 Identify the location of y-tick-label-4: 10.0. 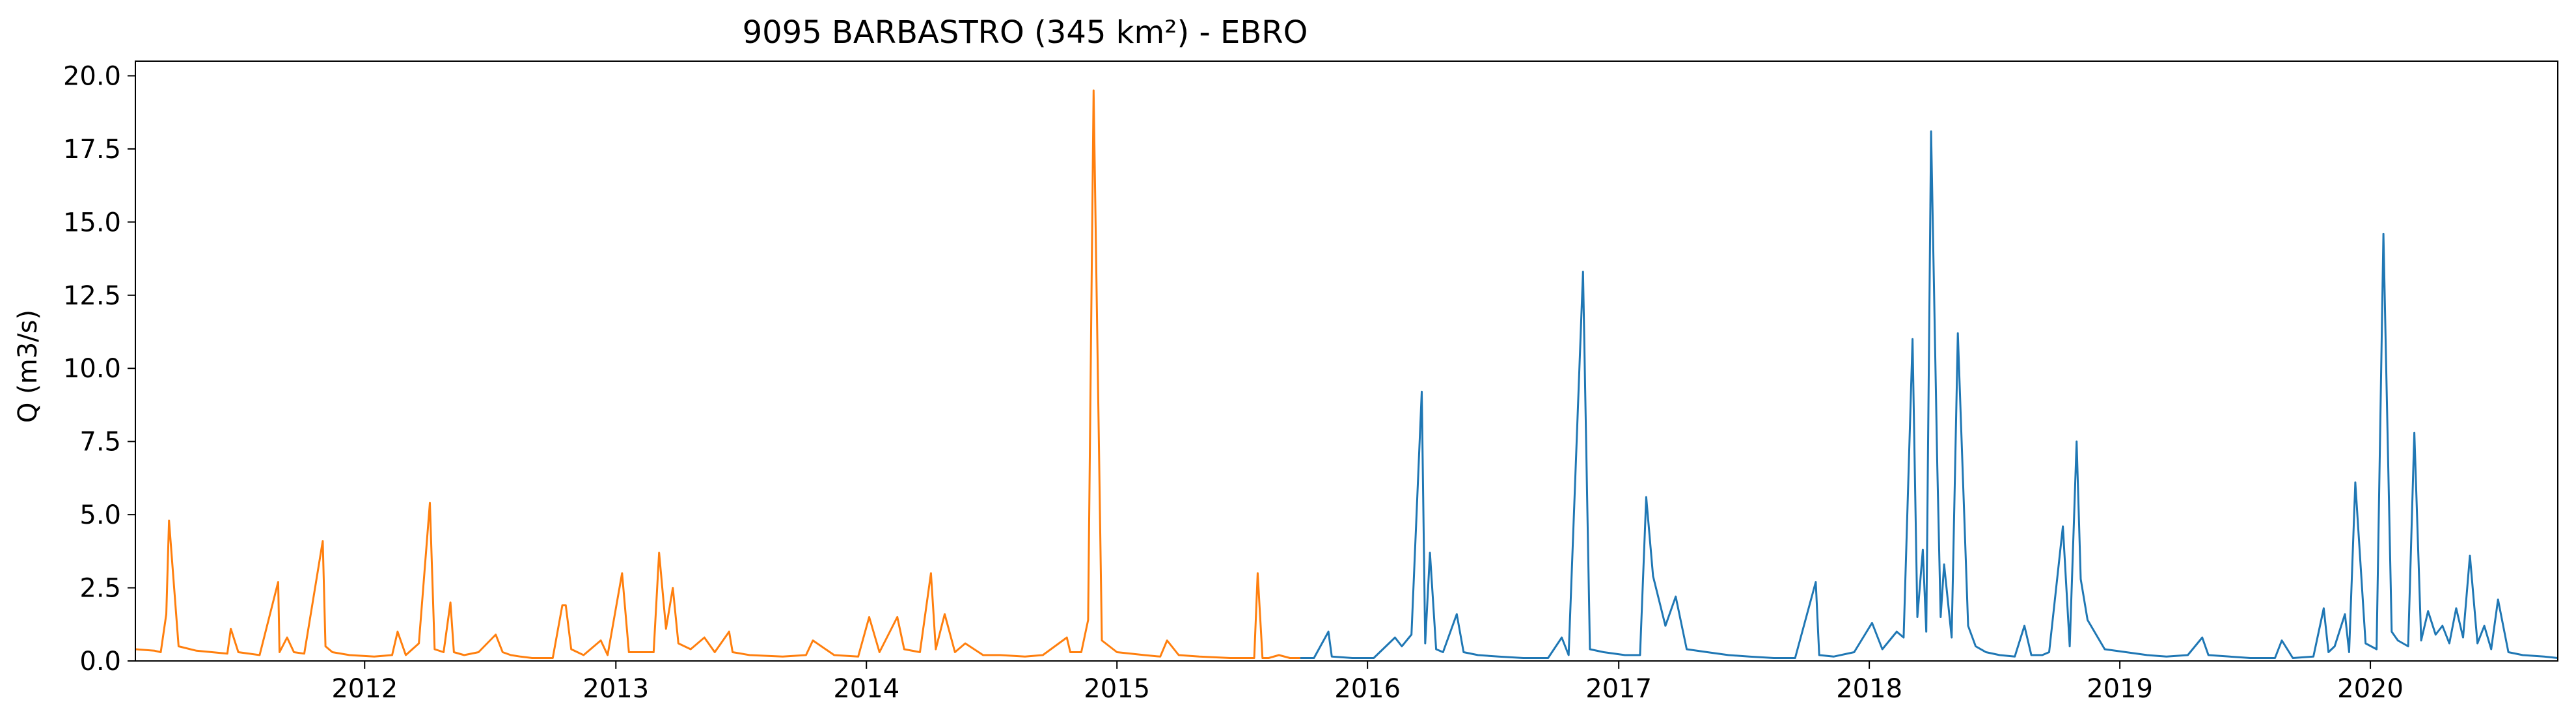
(92, 369).